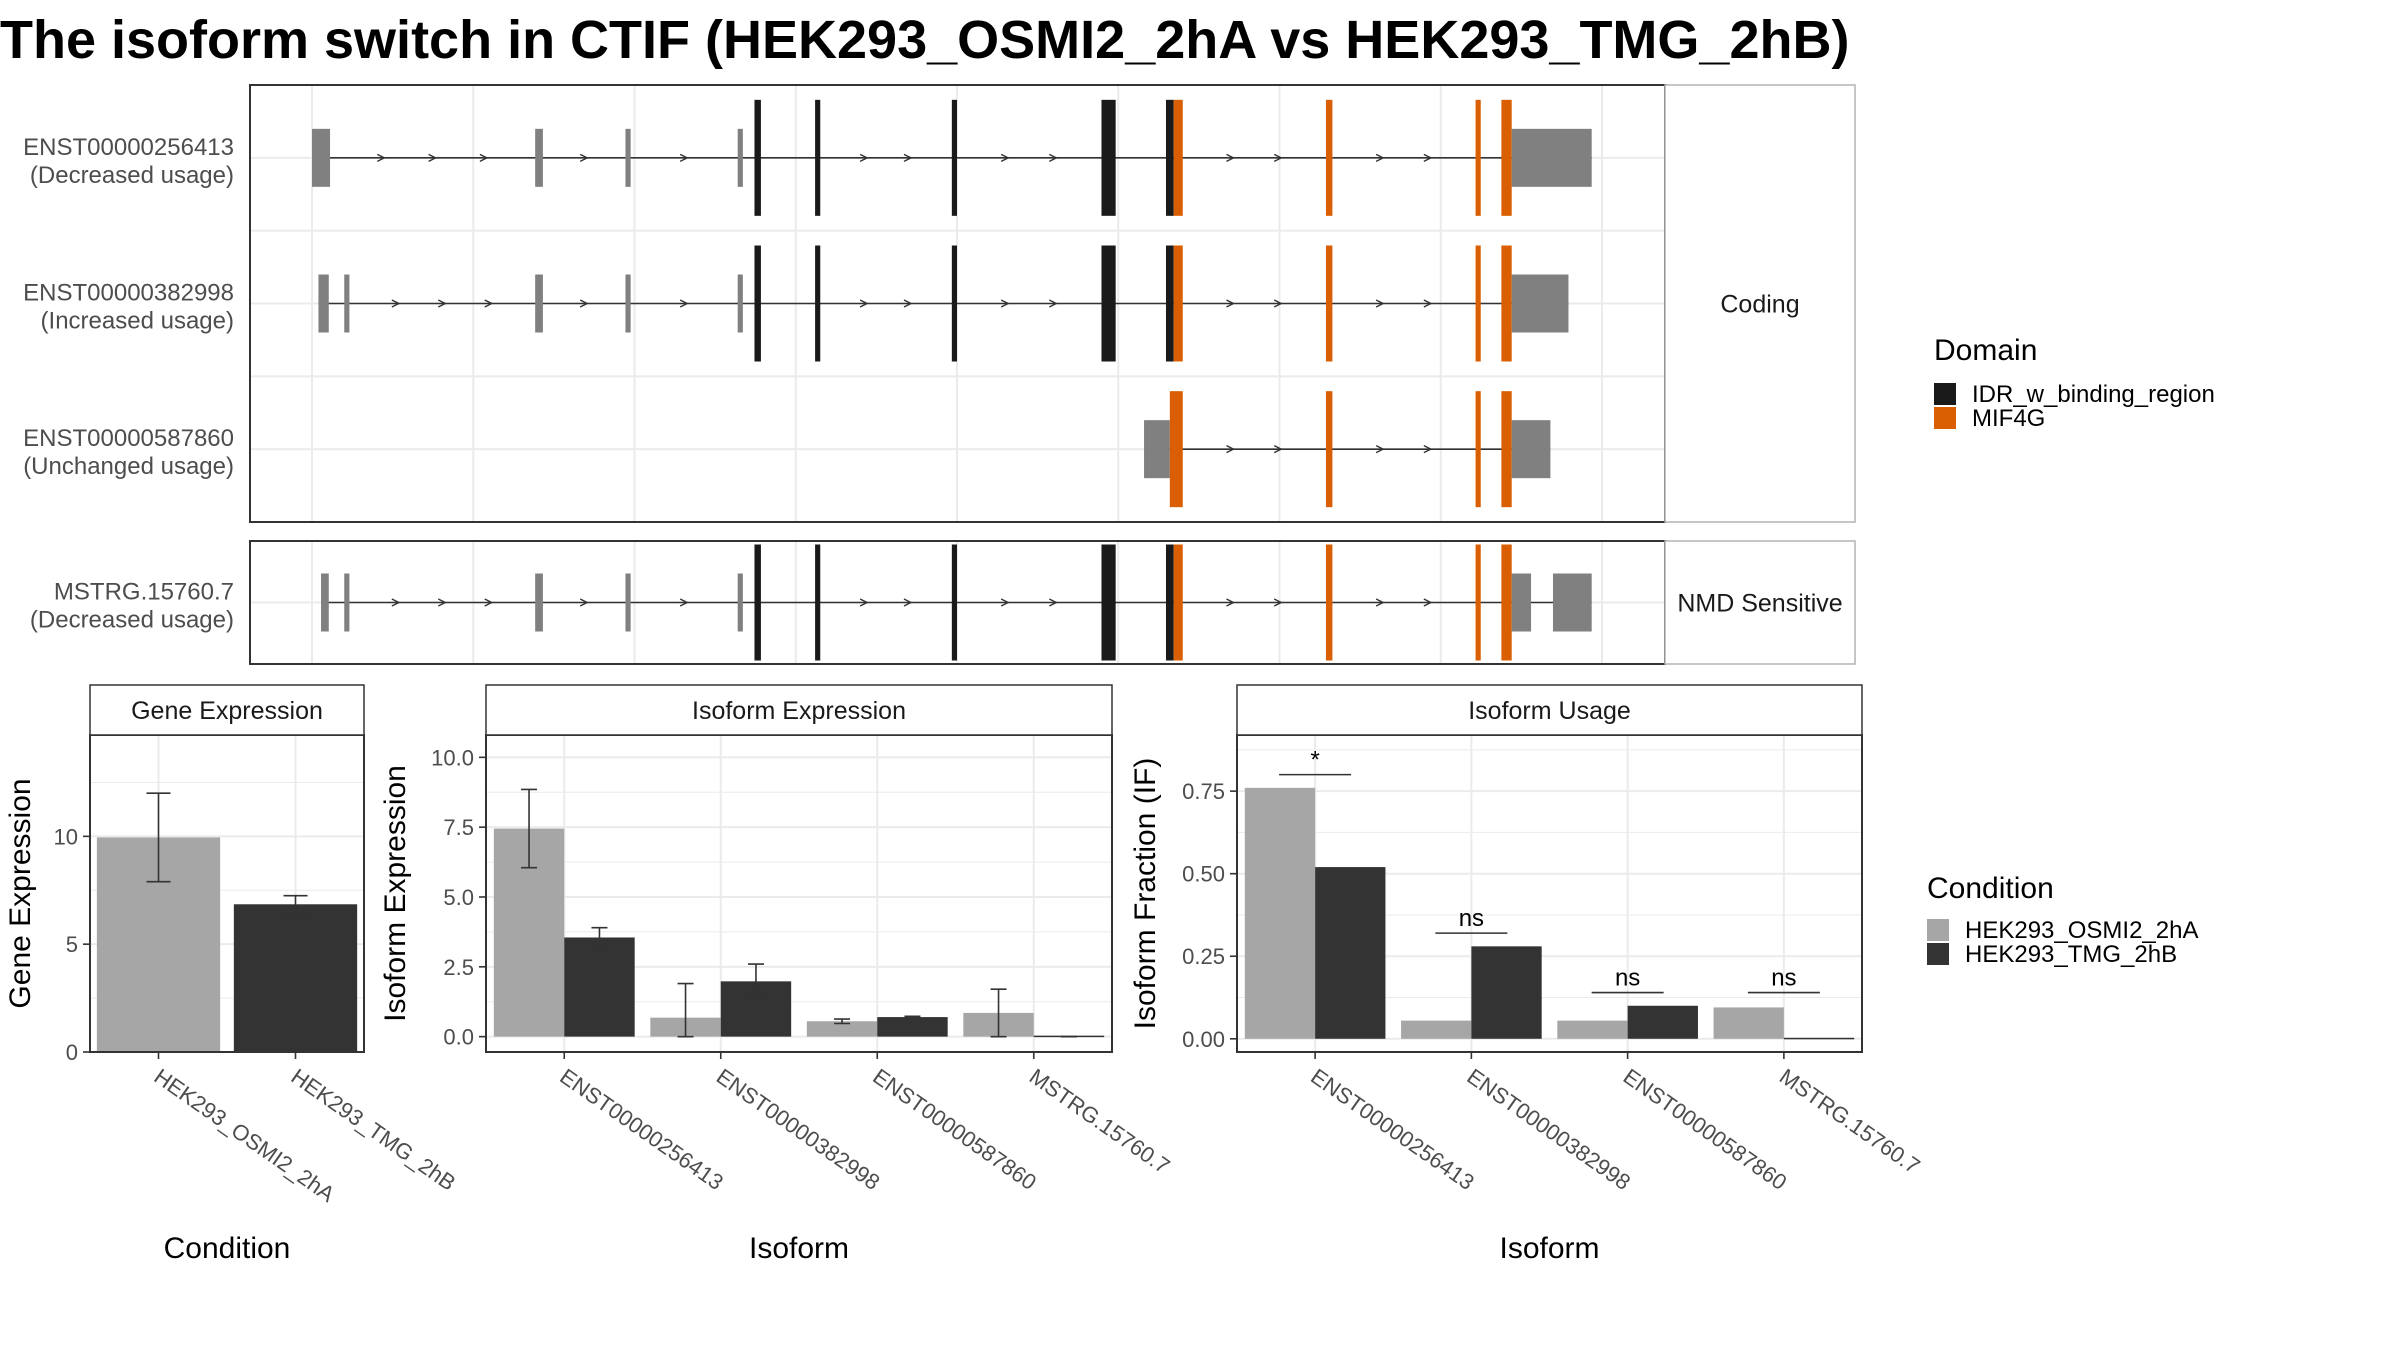  I want to click on x-tick-label: ENST00000256413, so click(1392, 1129).